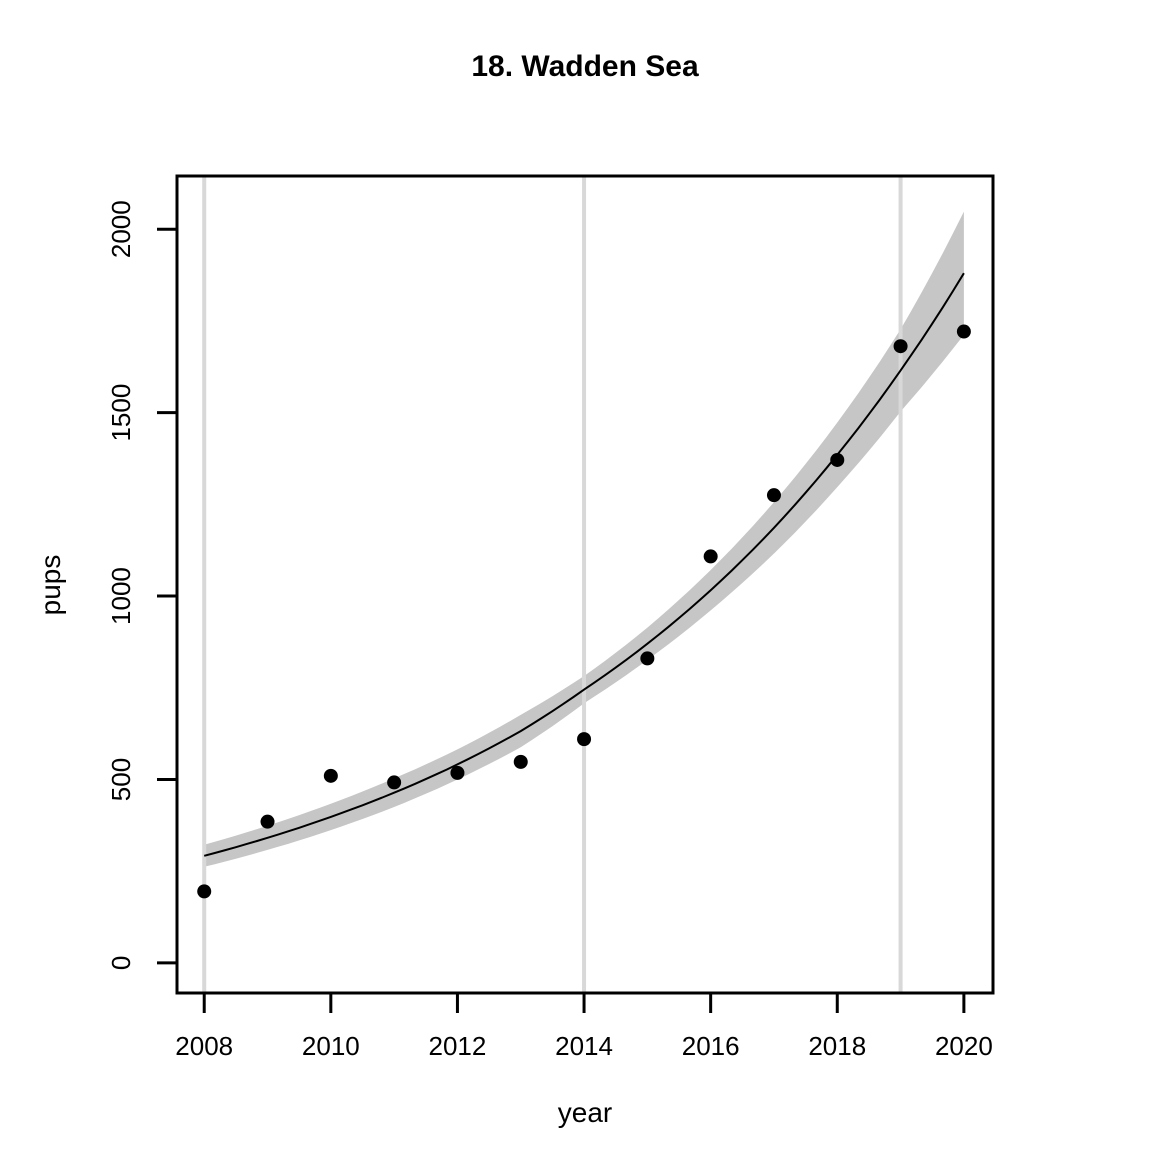  I want to click on x-tick-label-2018: 2018, so click(837, 1046).